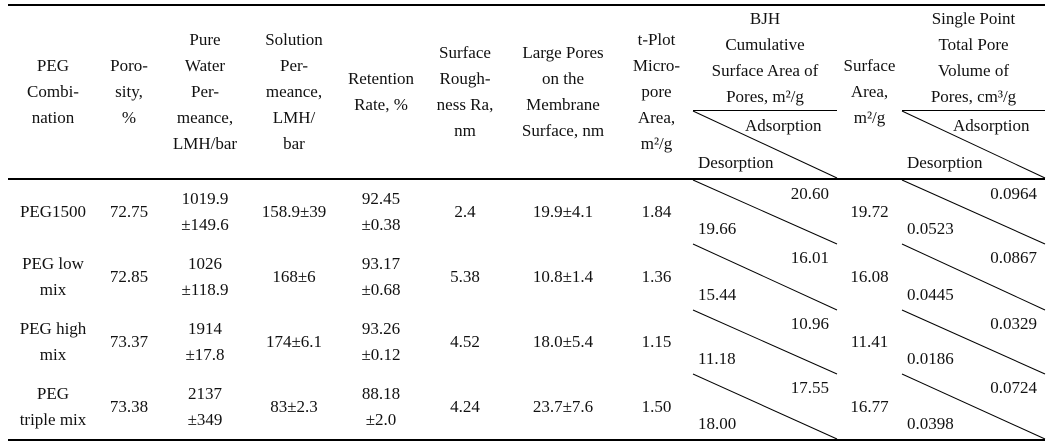 The height and width of the screenshot is (447, 1053). I want to click on cell-tplot-area: 1.50, so click(656, 406).